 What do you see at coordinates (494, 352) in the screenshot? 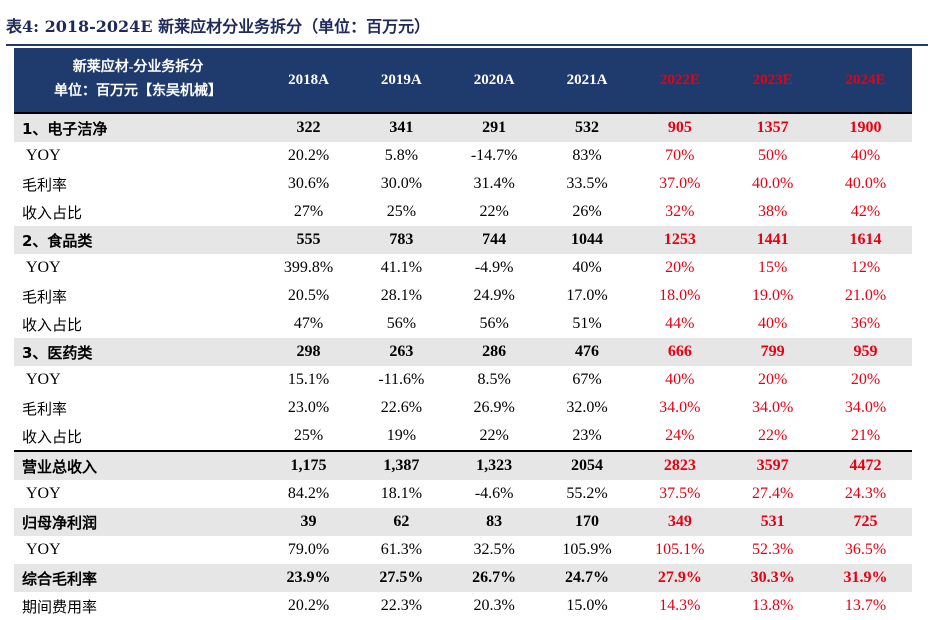
I see `table-cell: 286` at bounding box center [494, 352].